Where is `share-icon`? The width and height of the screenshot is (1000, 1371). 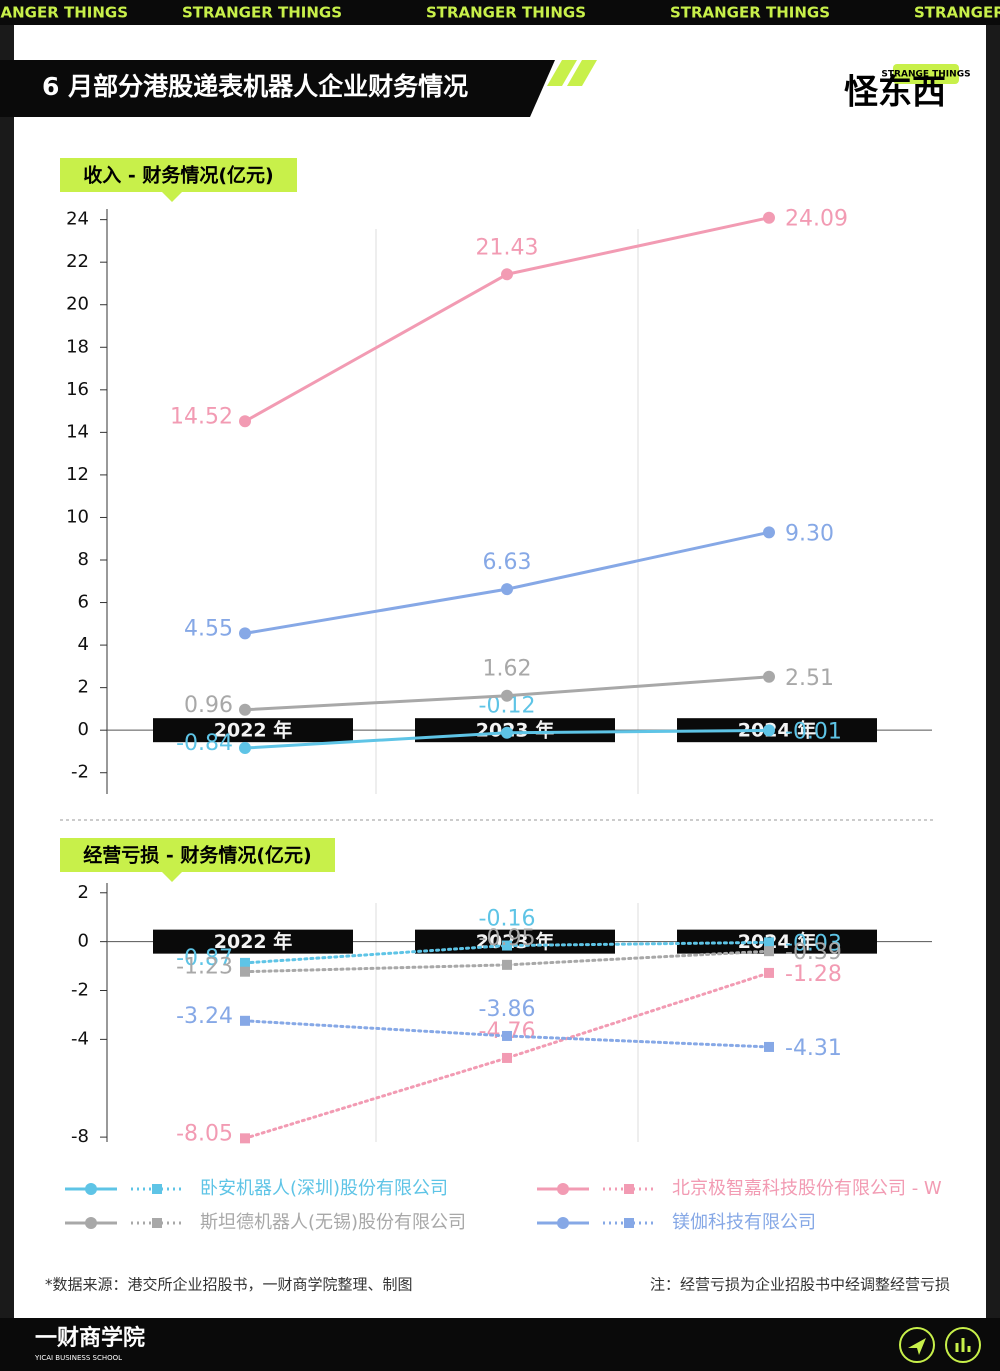 share-icon is located at coordinates (917, 1346).